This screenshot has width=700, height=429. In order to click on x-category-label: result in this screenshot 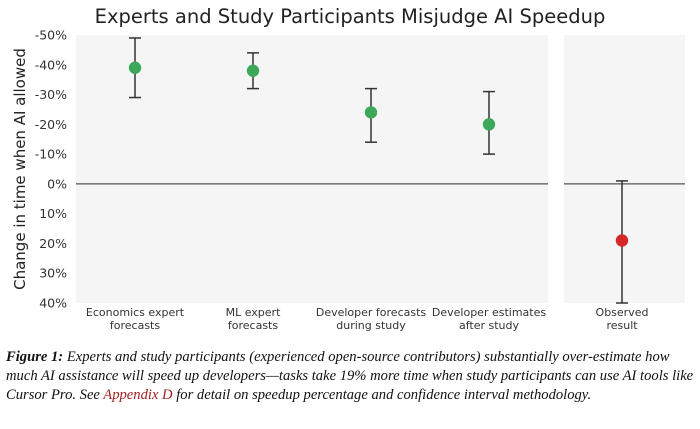, I will do `click(622, 325)`.